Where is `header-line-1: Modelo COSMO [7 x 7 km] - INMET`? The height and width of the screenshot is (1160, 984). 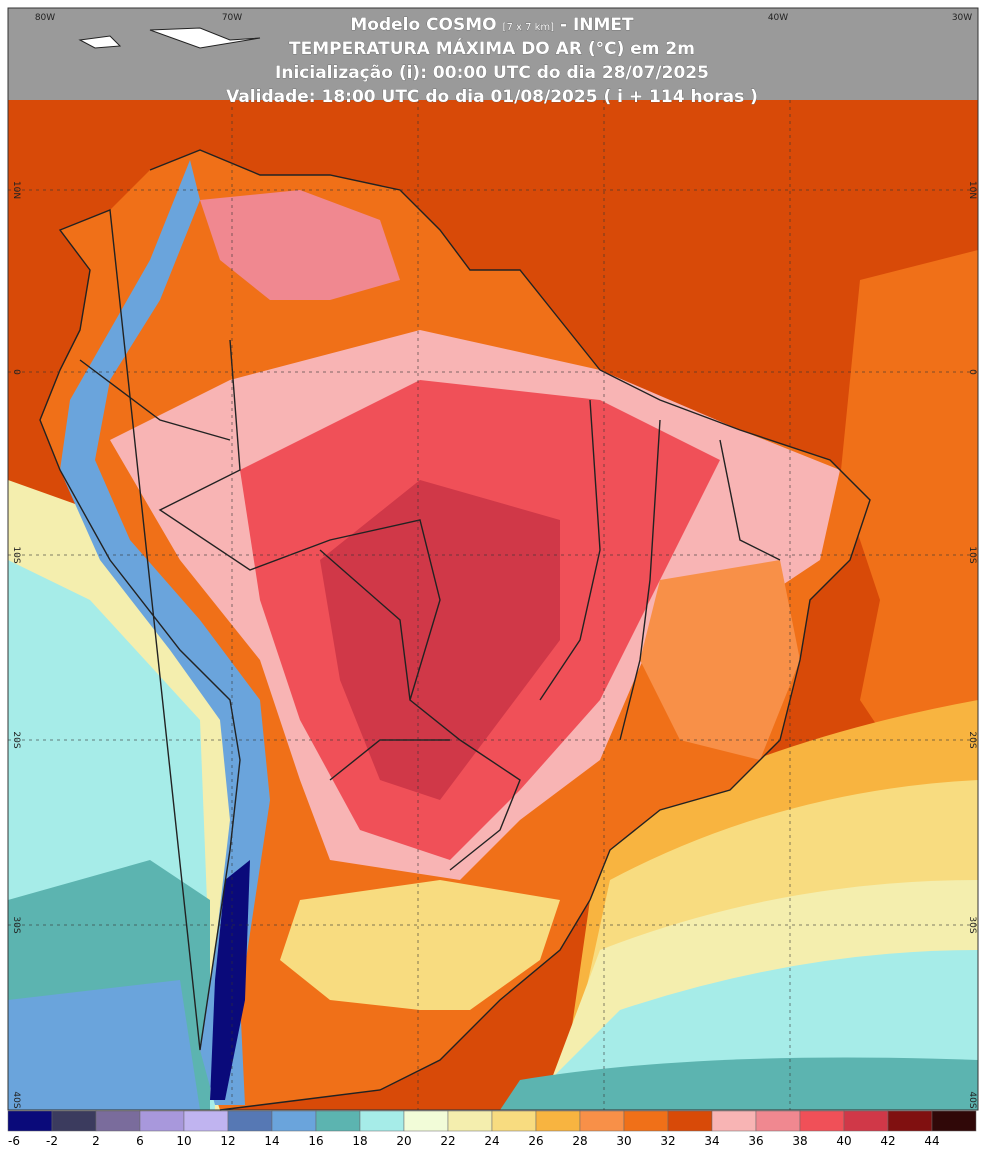 header-line-1: Modelo COSMO [7 x 7 km] - INMET is located at coordinates (492, 25).